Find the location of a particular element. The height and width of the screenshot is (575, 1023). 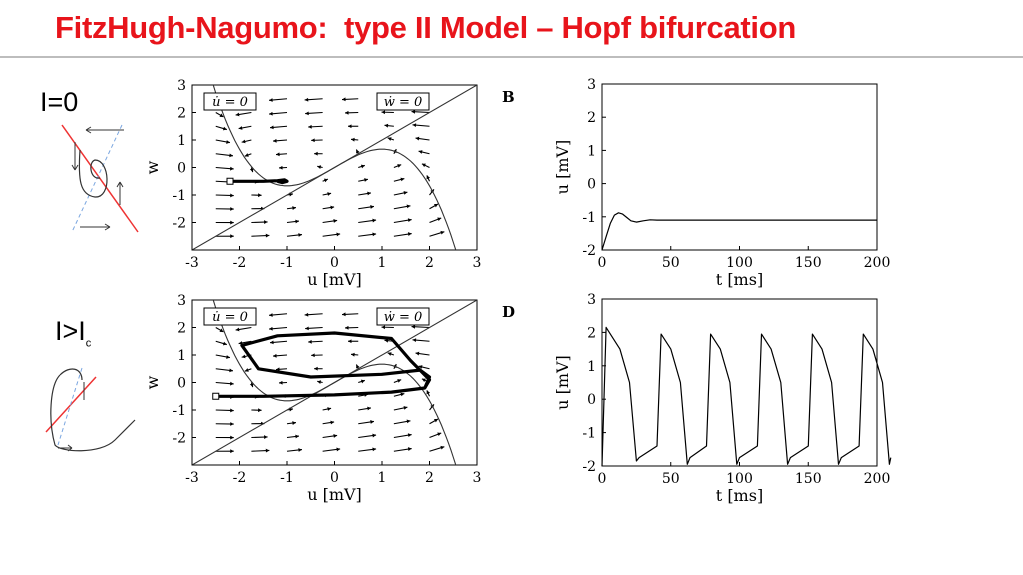

title-divider is located at coordinates (511, 57).